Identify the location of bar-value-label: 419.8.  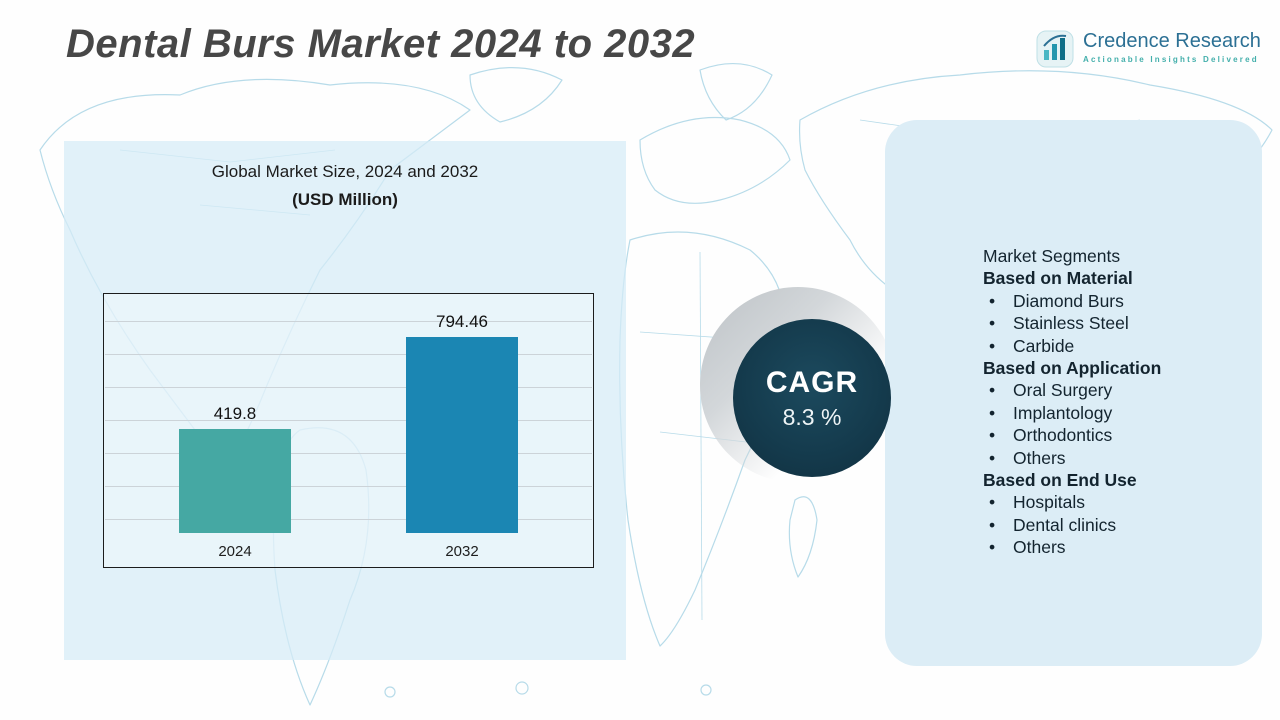
(235, 413).